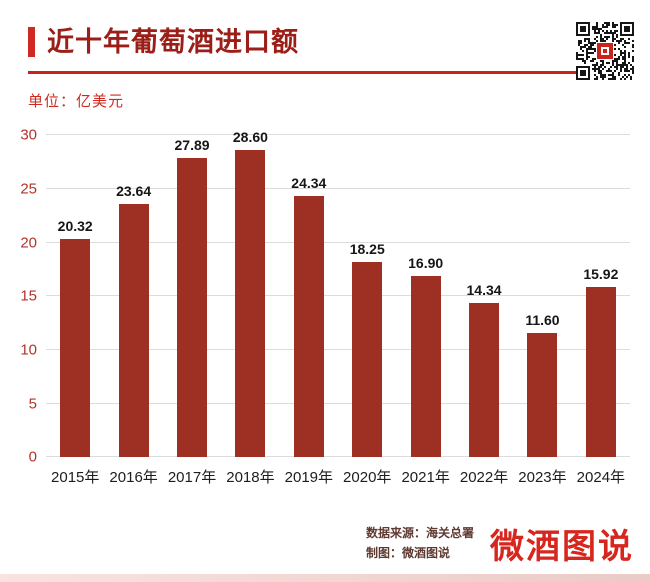  I want to click on bar-value-label: 14.34, so click(484, 290).